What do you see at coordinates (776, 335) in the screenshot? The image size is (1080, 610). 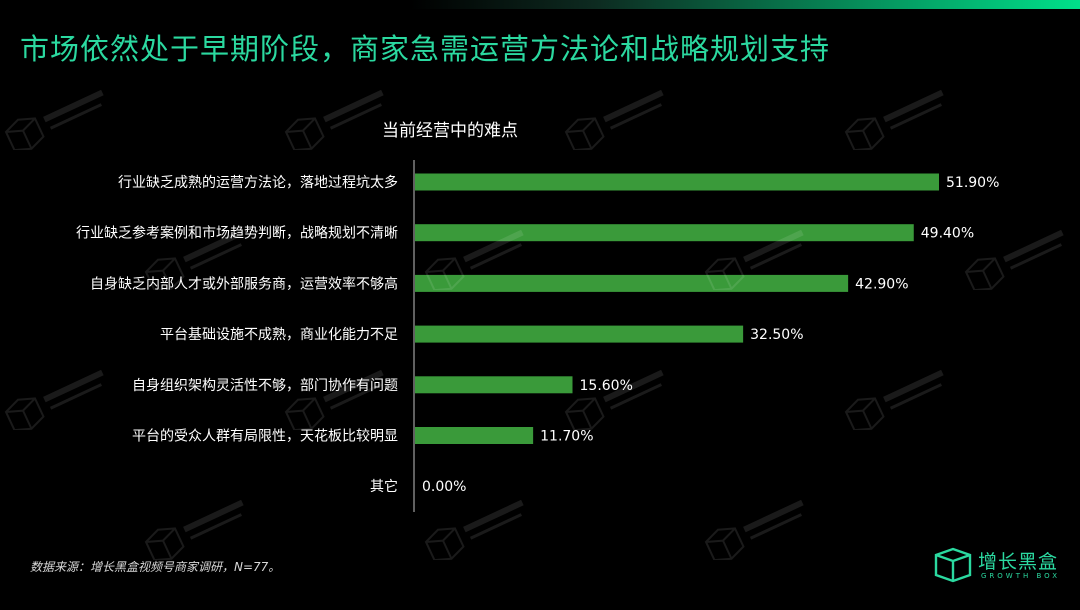 I see `value-label: 32.50%` at bounding box center [776, 335].